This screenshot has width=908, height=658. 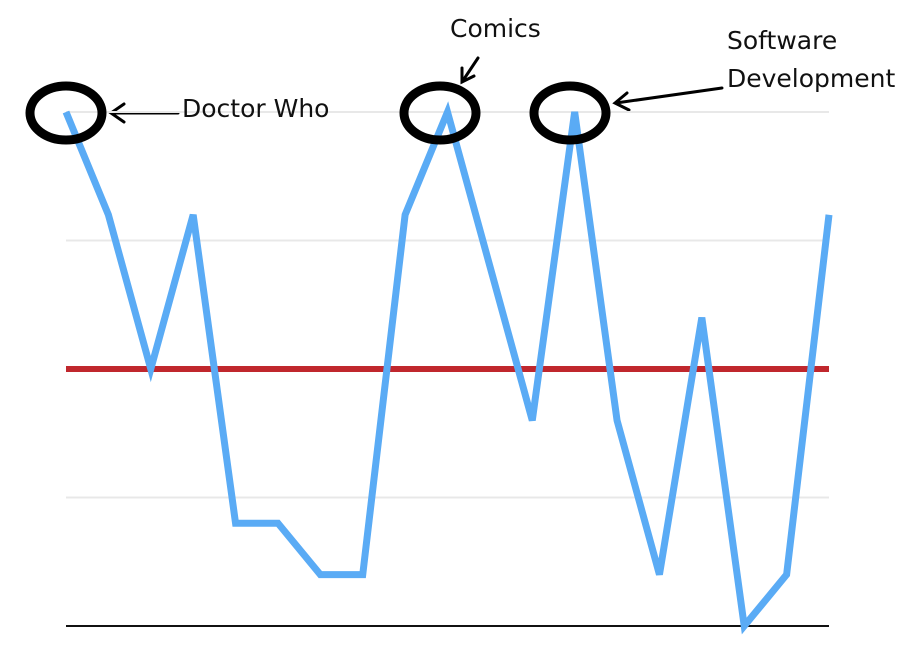 What do you see at coordinates (255, 108) in the screenshot?
I see `annotation: Doctor Who` at bounding box center [255, 108].